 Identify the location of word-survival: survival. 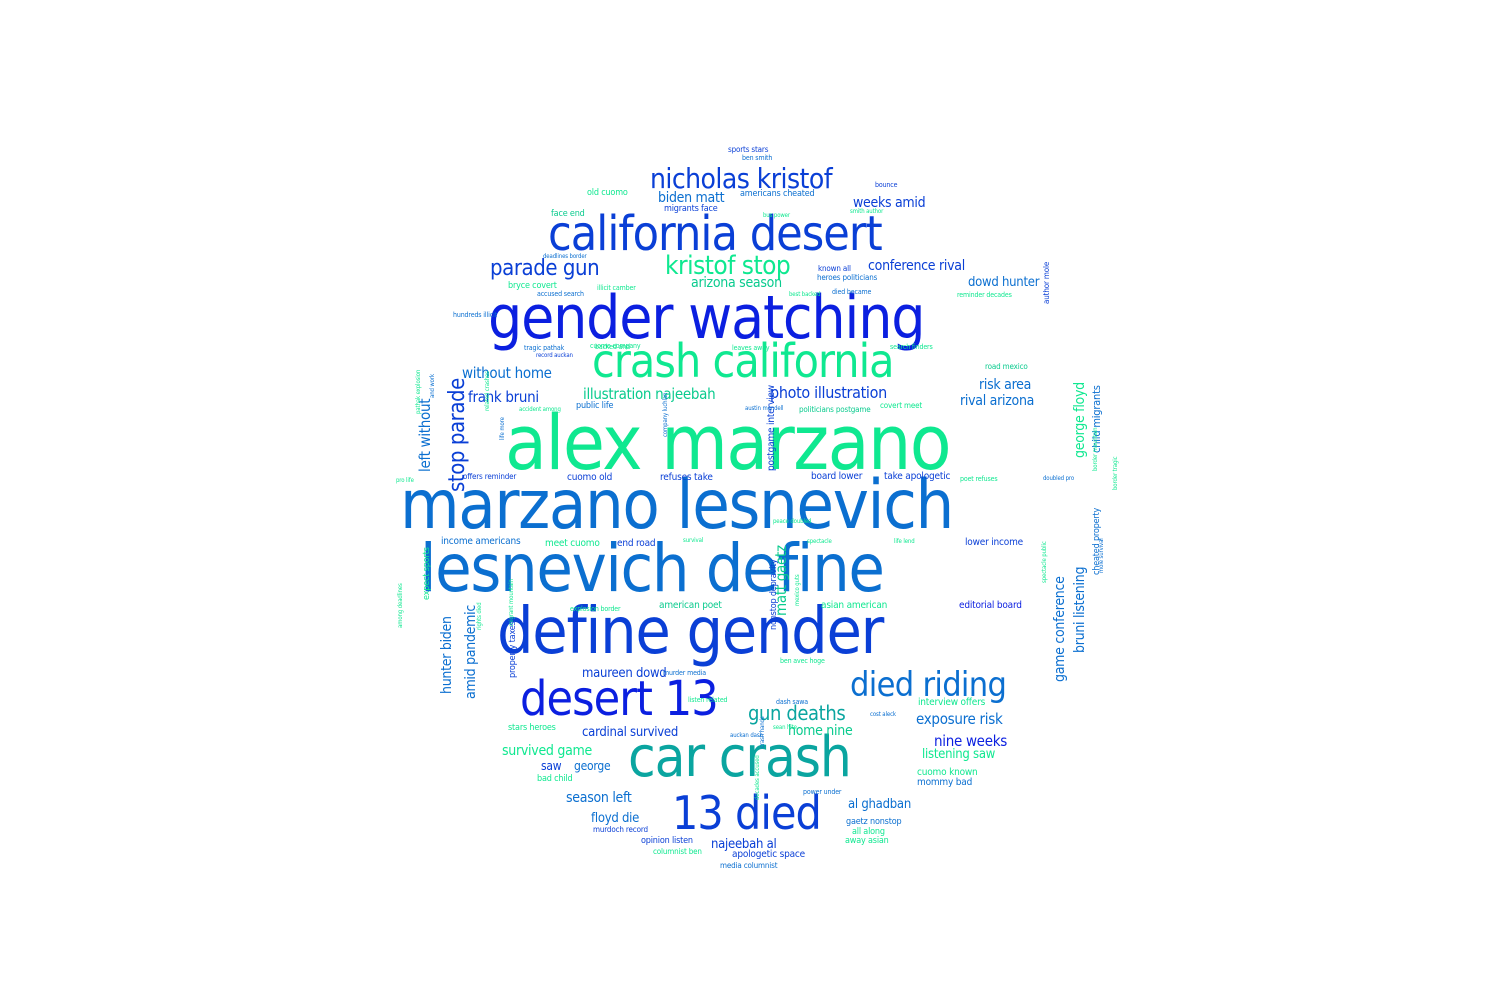
(693, 540).